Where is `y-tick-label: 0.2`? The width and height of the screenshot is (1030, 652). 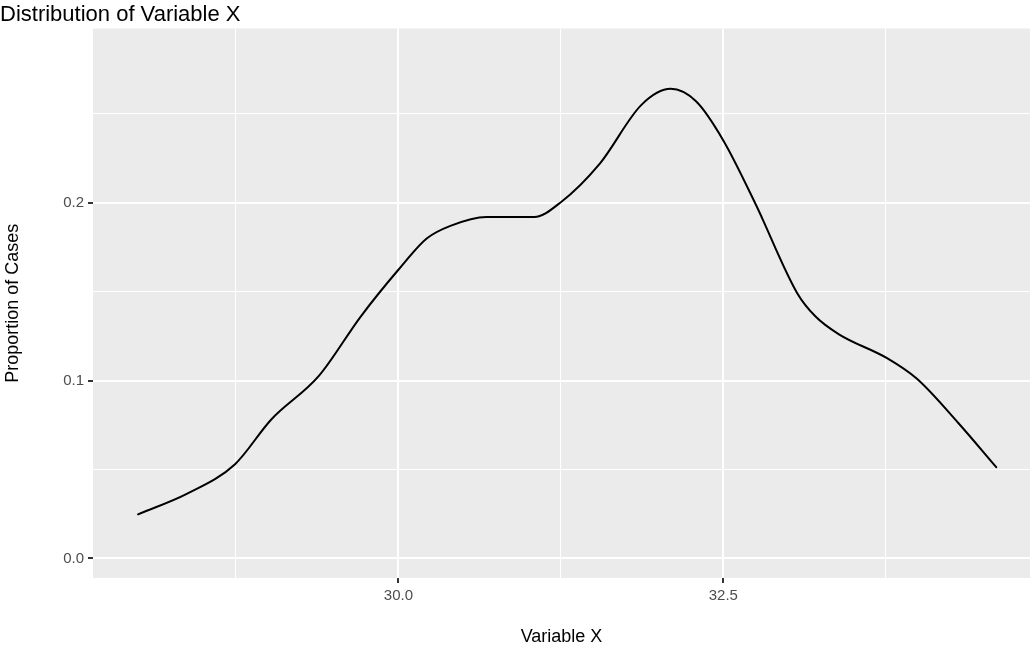 y-tick-label: 0.2 is located at coordinates (73, 201).